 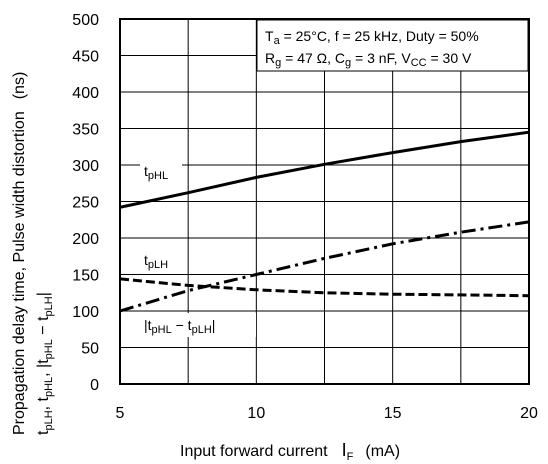 I want to click on y-axis-title-line-2: tpLH, tpHL, |tpHL − tpLH|, so click(x=45, y=363).